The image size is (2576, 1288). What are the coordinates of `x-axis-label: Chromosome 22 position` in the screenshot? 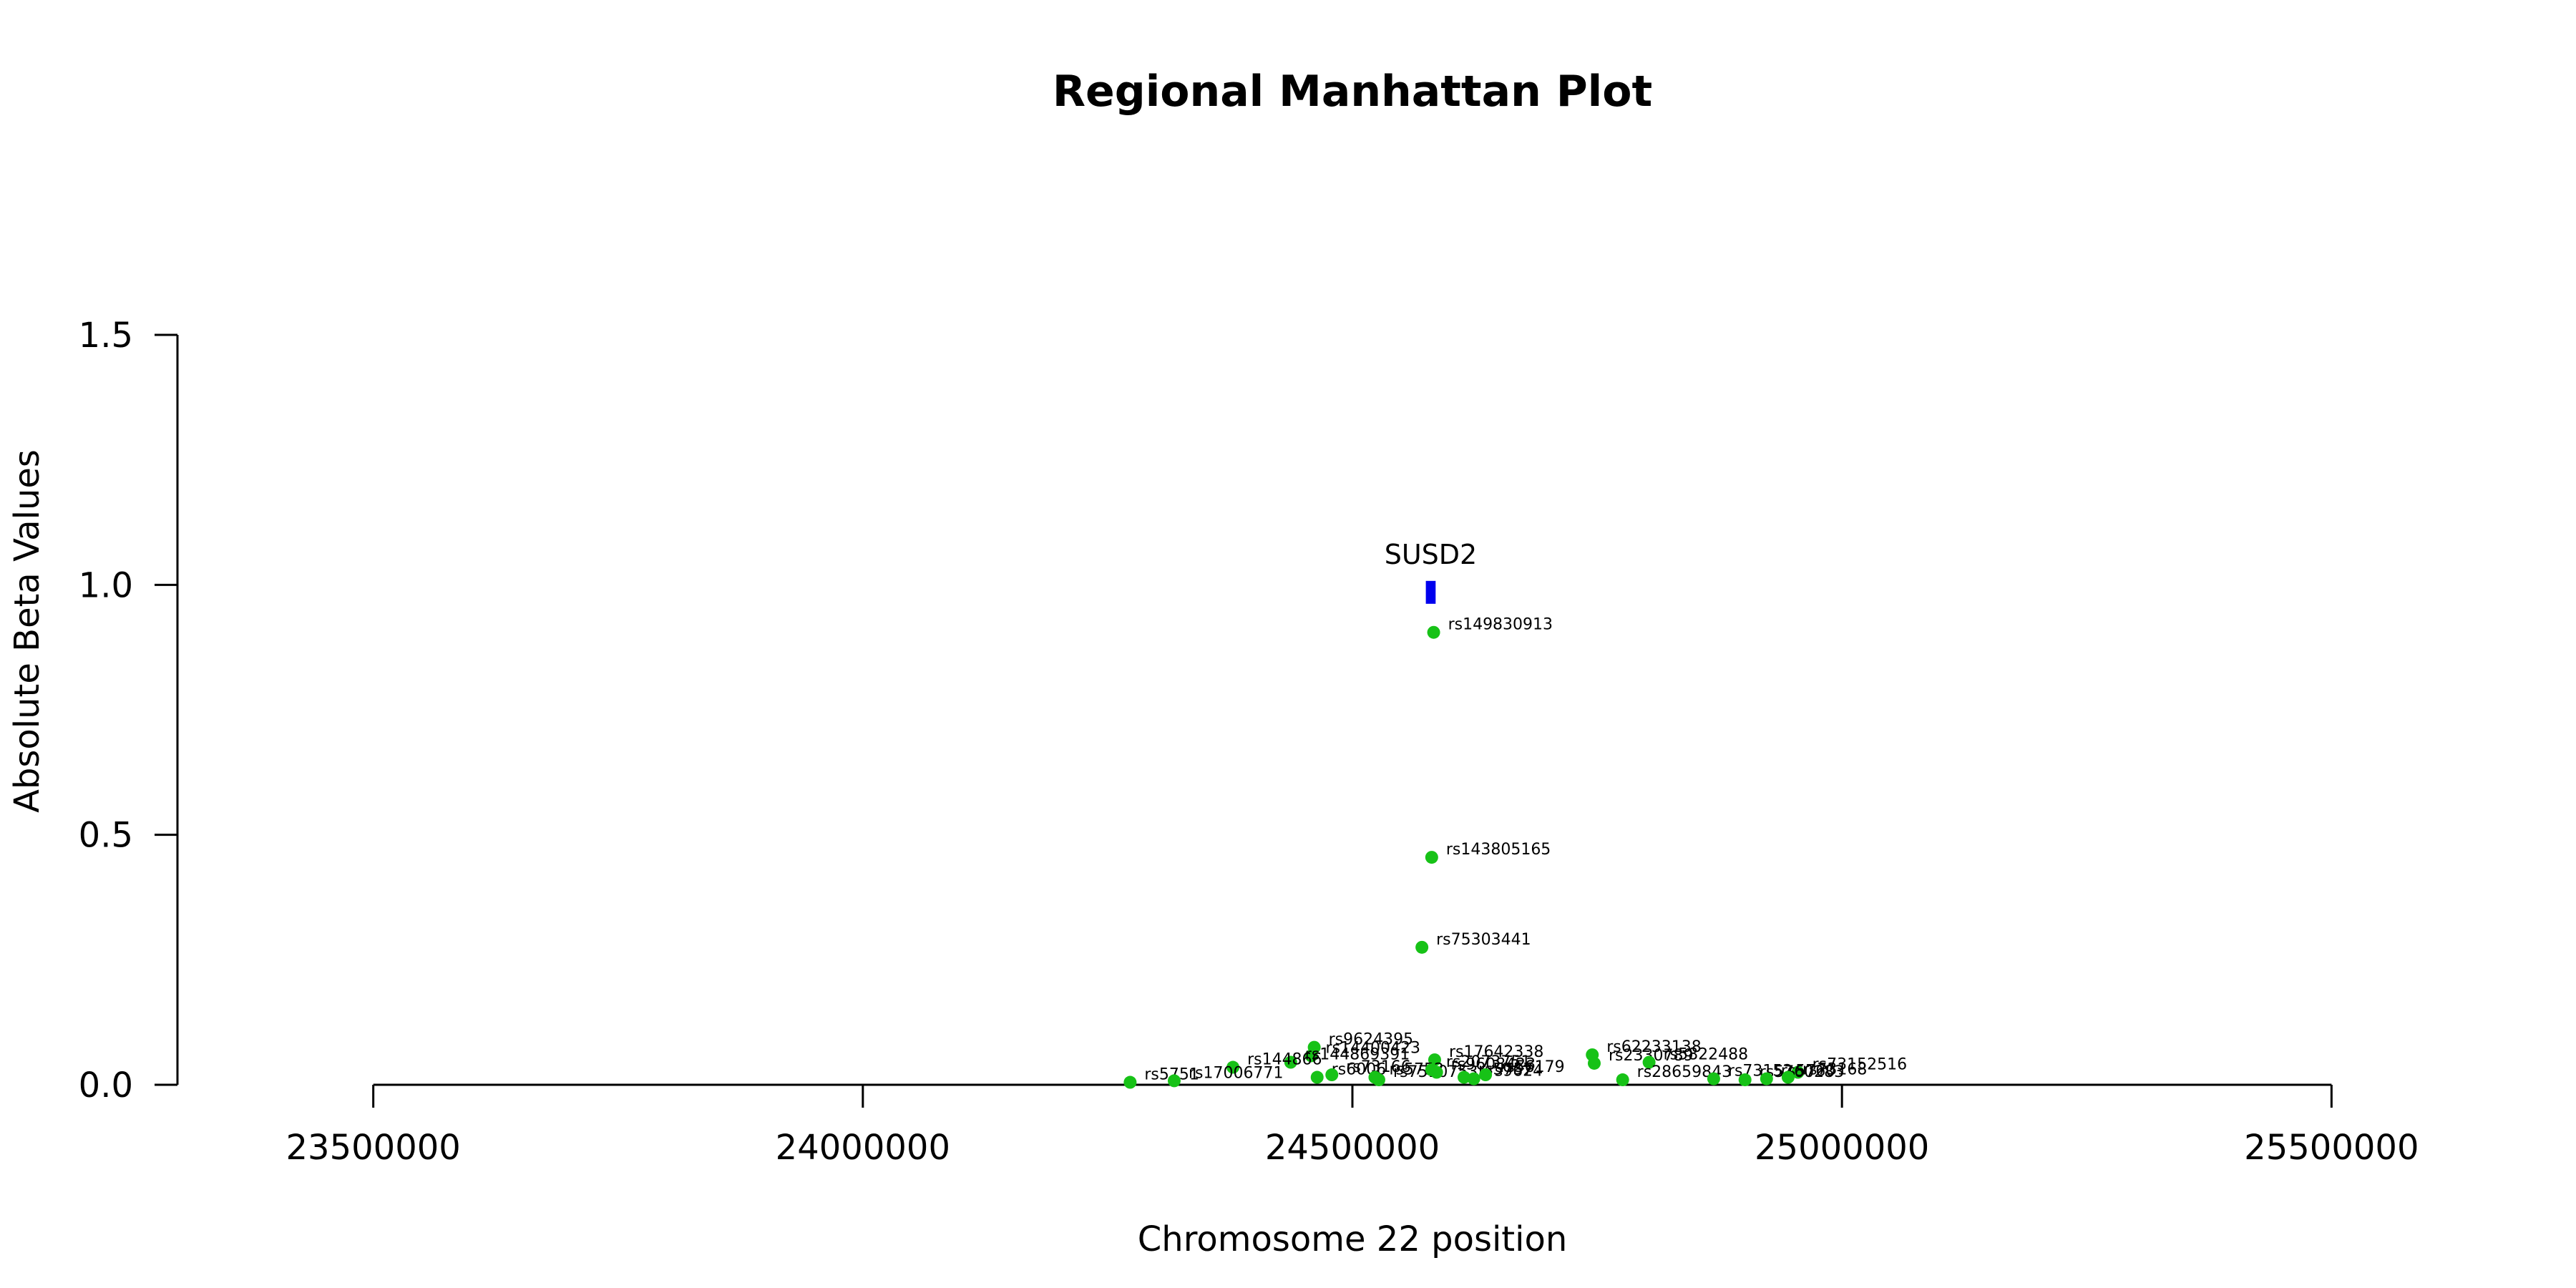 It's located at (1353, 1239).